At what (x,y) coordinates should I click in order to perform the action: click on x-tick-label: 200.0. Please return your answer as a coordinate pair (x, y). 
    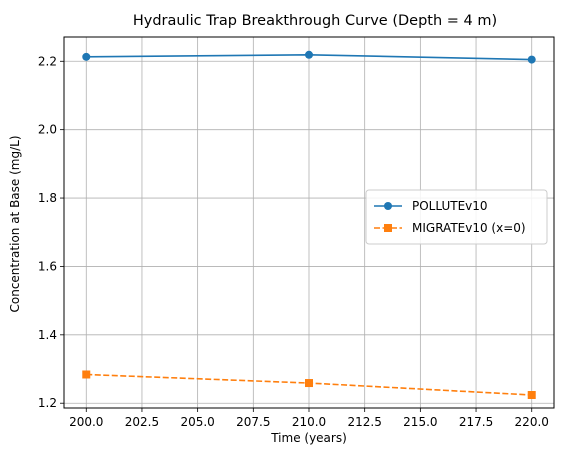
    Looking at the image, I should click on (86, 422).